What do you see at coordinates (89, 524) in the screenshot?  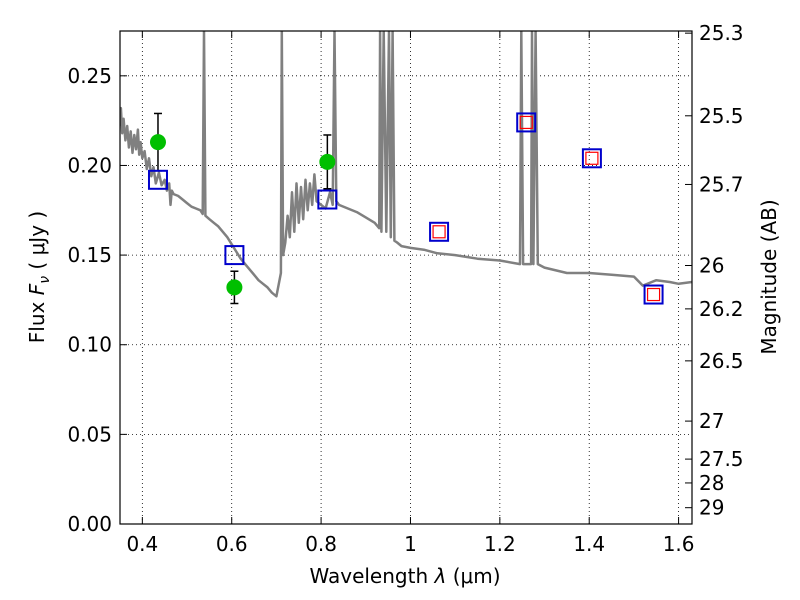 I see `y-tick-label: 0.00` at bounding box center [89, 524].